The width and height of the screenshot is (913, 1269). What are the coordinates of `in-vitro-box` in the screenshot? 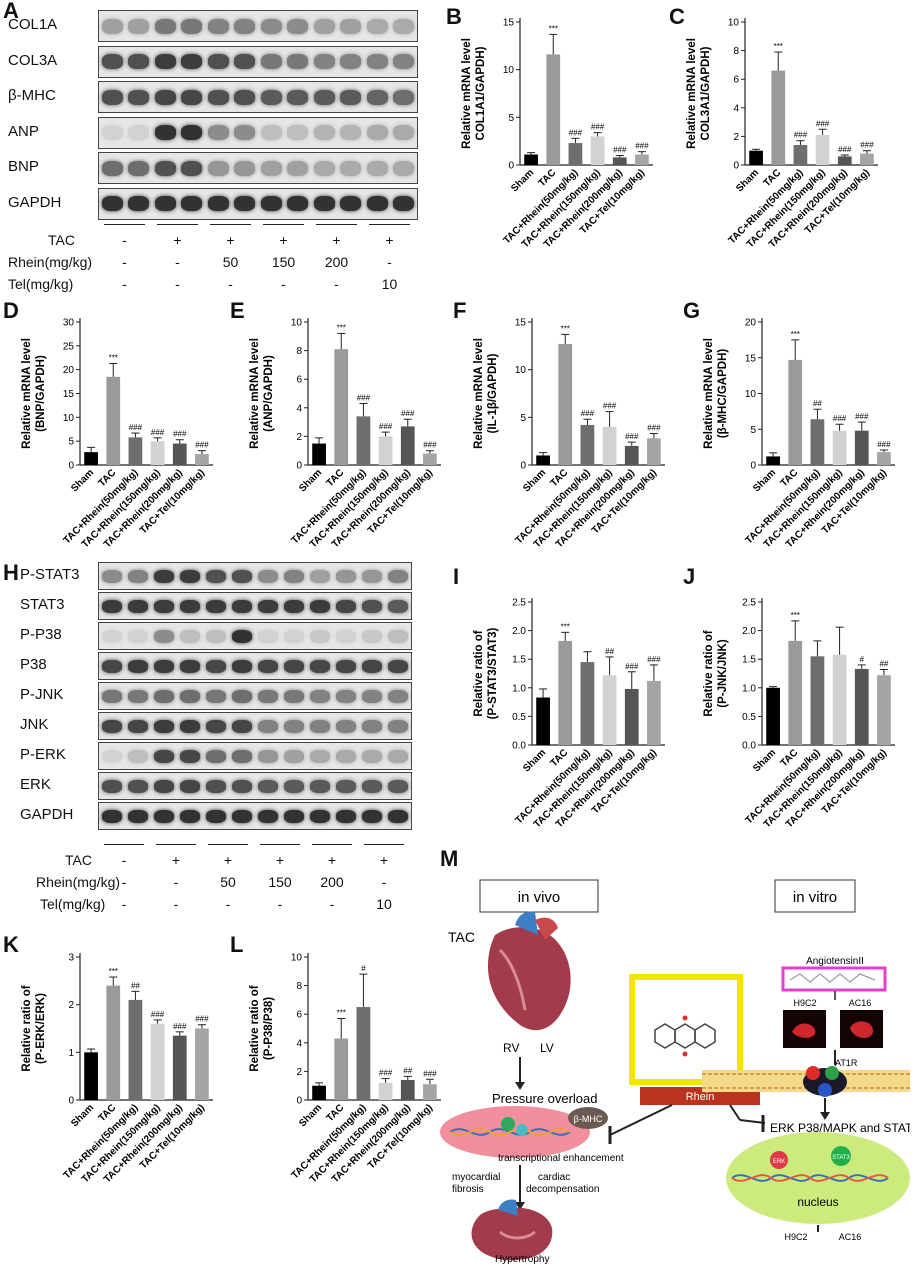 It's located at (815, 896).